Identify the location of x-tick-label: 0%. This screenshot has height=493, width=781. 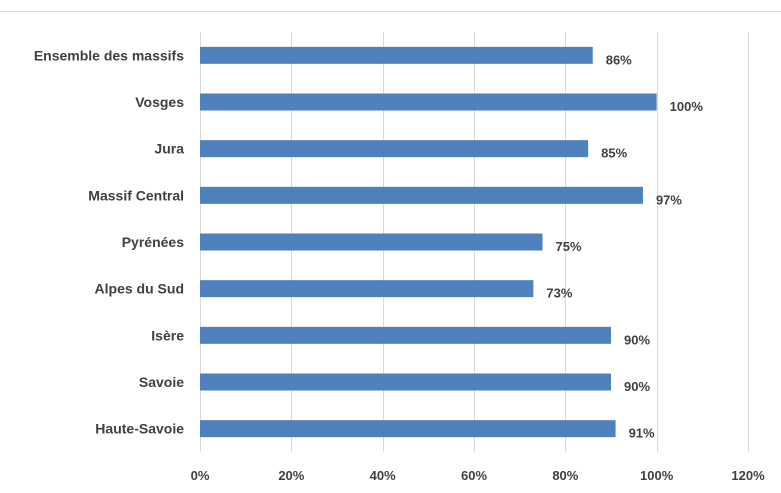
(200, 475).